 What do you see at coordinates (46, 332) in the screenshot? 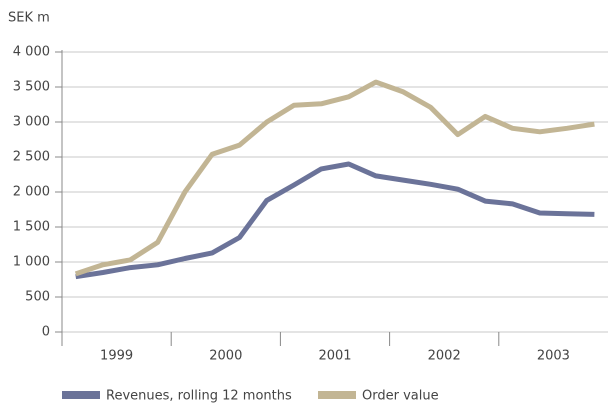
I see `y-tick-label: 0` at bounding box center [46, 332].